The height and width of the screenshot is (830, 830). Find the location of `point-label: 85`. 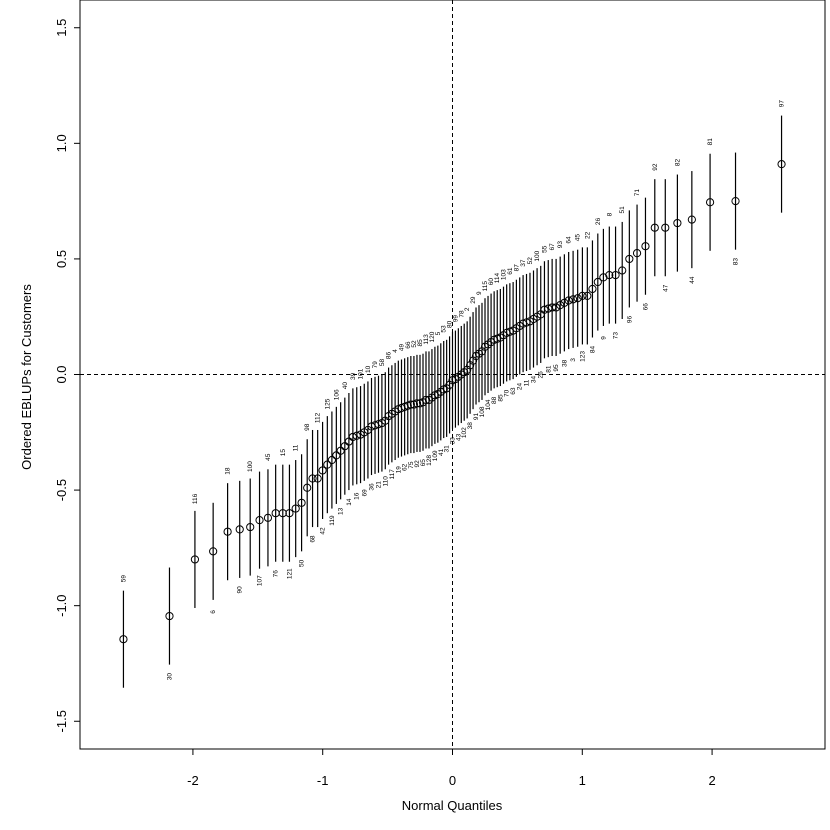

point-label: 85 is located at coordinates (500, 398).